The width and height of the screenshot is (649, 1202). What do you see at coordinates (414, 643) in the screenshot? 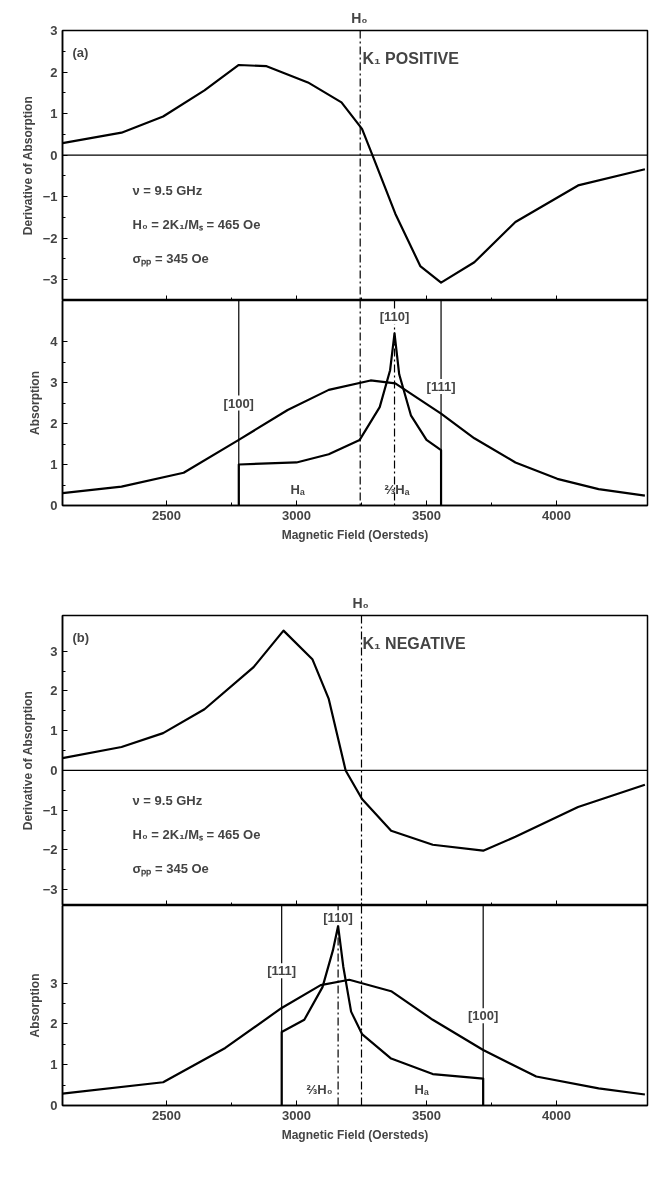
I see `annotation: K₁ NEGATIVE` at bounding box center [414, 643].